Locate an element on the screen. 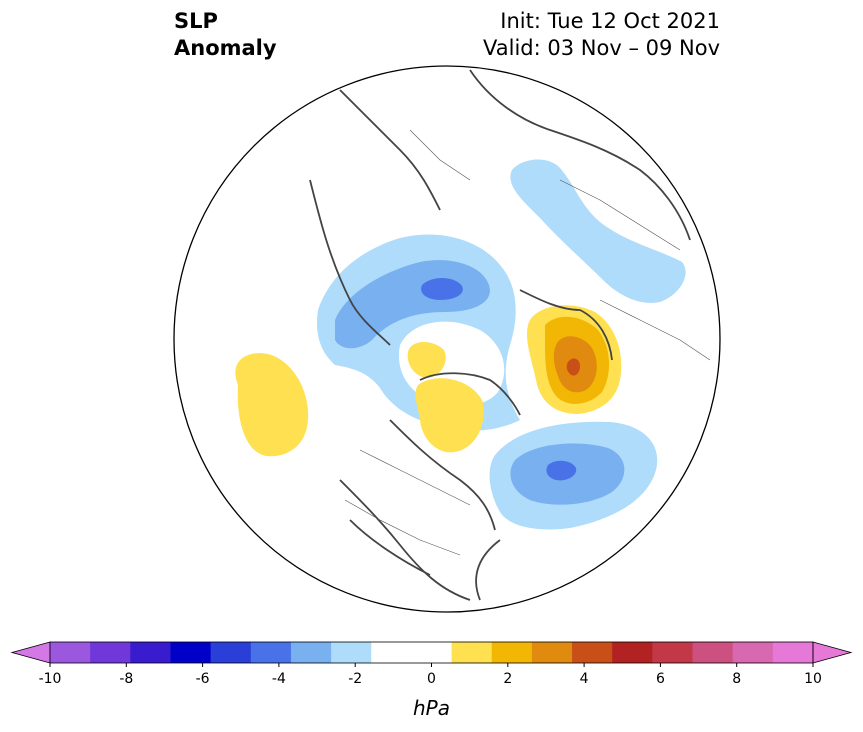 This screenshot has height=732, width=863. colorbar: -10 -8 -6 -4 -2 0 2 4 6 8 10 is located at coordinates (431, 664).